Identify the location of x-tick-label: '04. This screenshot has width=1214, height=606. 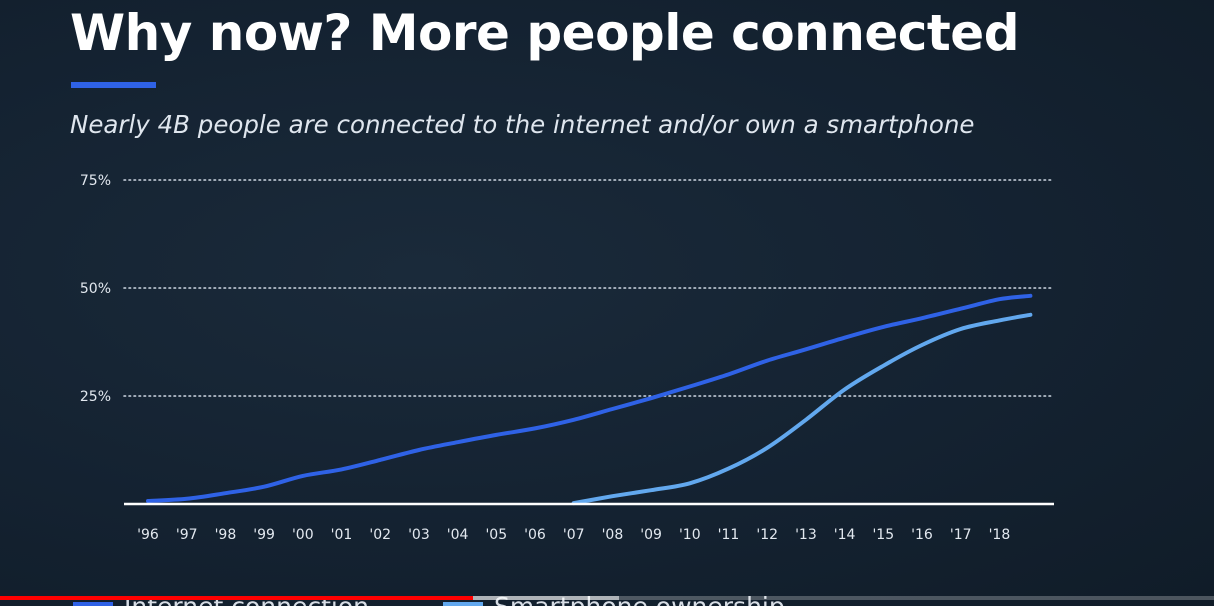
(458, 535).